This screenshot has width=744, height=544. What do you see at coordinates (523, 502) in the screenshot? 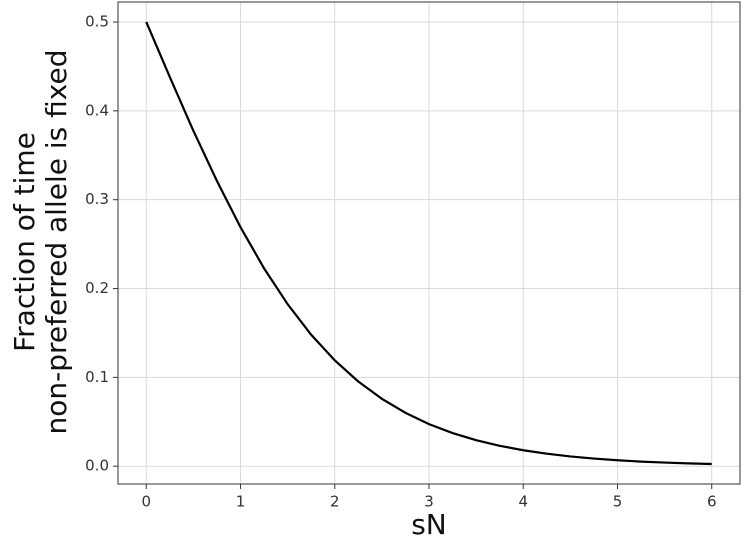
I see `x-tick-label: 4` at bounding box center [523, 502].